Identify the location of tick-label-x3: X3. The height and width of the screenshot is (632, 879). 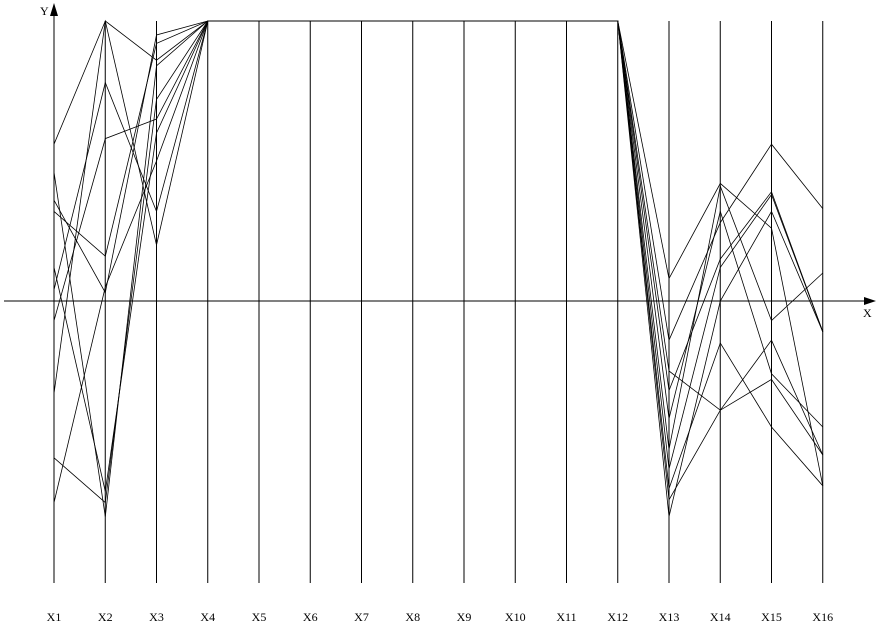
(156, 617).